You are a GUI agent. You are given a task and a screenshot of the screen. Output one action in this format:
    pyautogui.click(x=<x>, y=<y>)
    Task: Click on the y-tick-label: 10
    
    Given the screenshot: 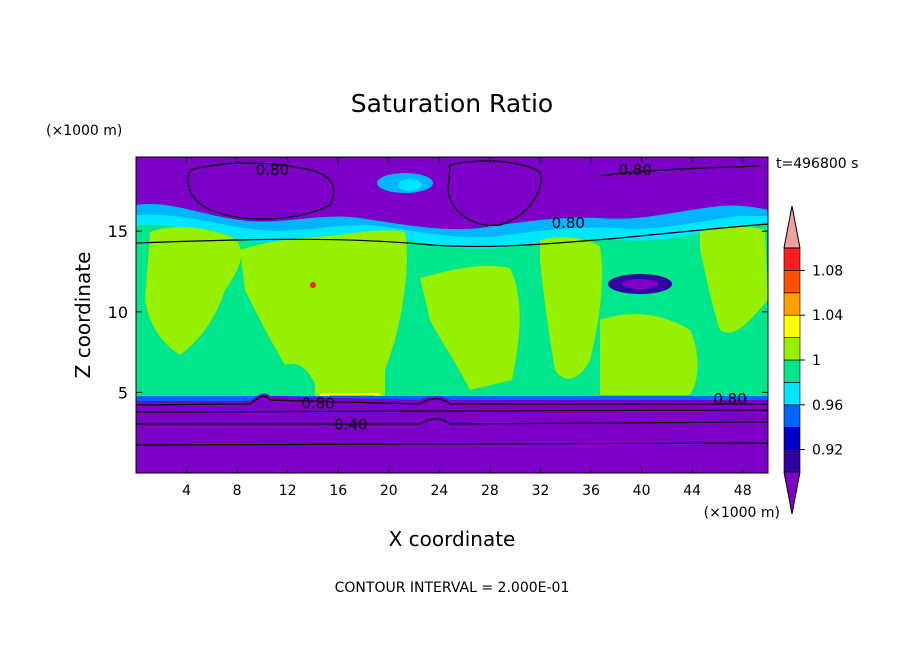 What is the action you would take?
    pyautogui.click(x=118, y=312)
    